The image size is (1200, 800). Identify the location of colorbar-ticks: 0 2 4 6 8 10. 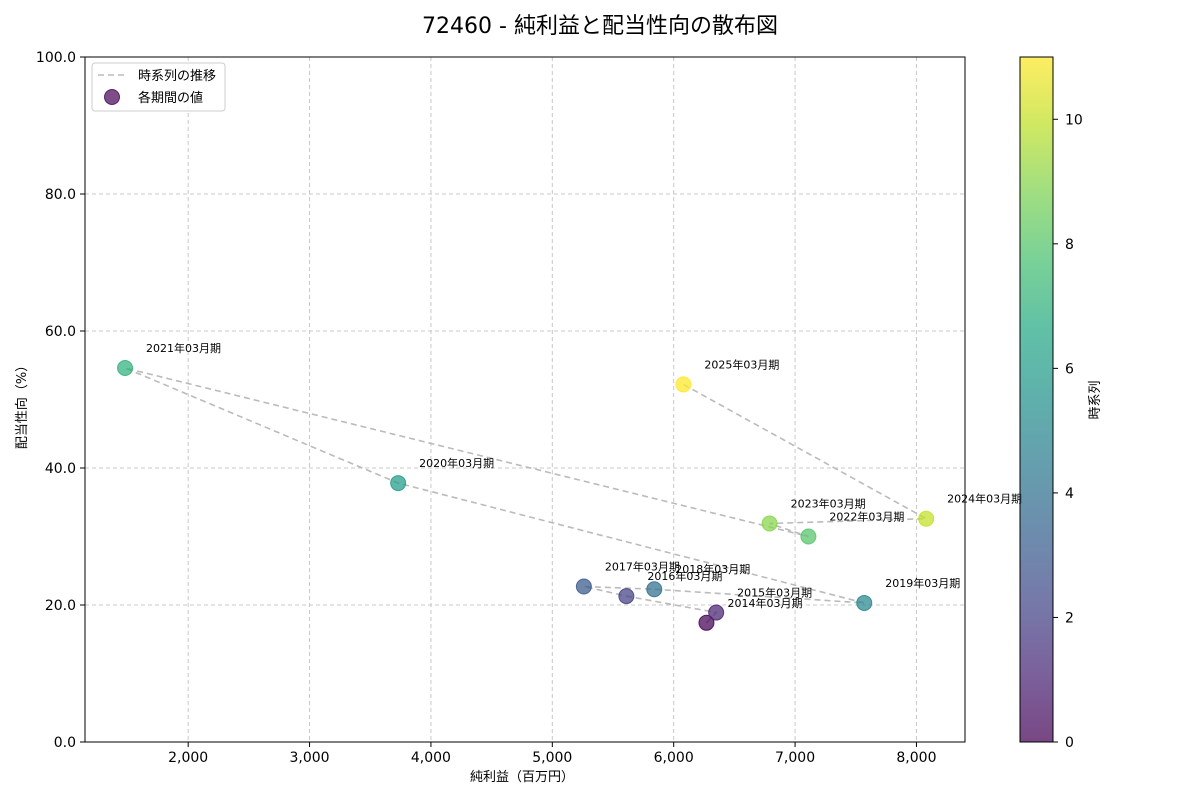
(1068, 431).